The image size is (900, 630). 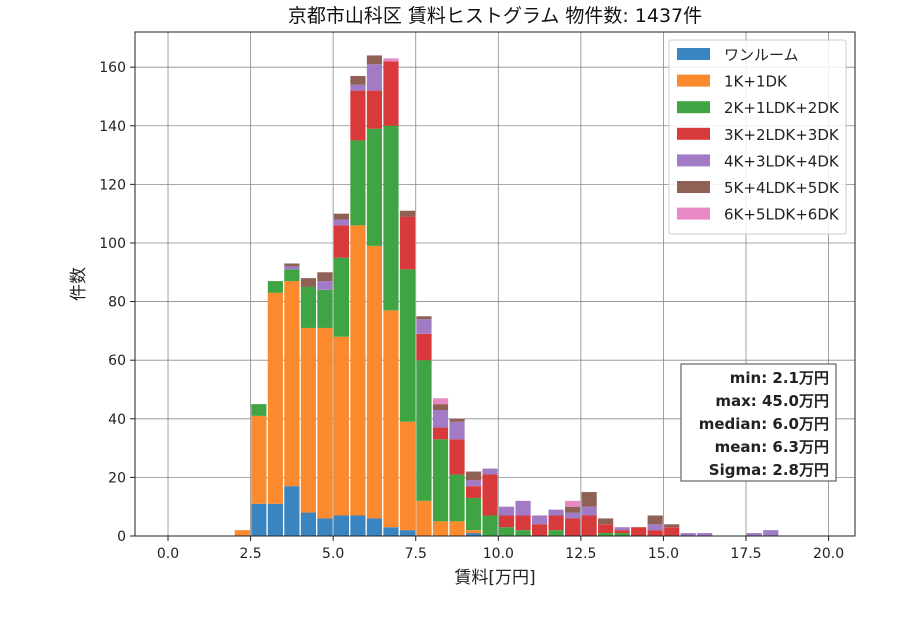 I want to click on legend-label: 3K+2LDK+3DK, so click(x=782, y=135).